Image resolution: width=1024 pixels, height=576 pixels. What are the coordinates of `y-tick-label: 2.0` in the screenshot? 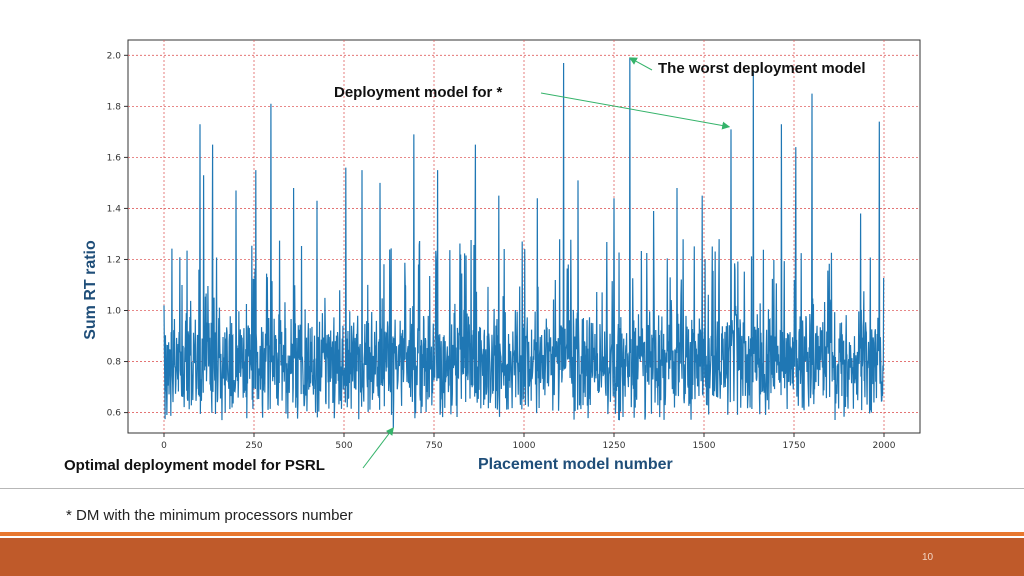 It's located at (114, 56).